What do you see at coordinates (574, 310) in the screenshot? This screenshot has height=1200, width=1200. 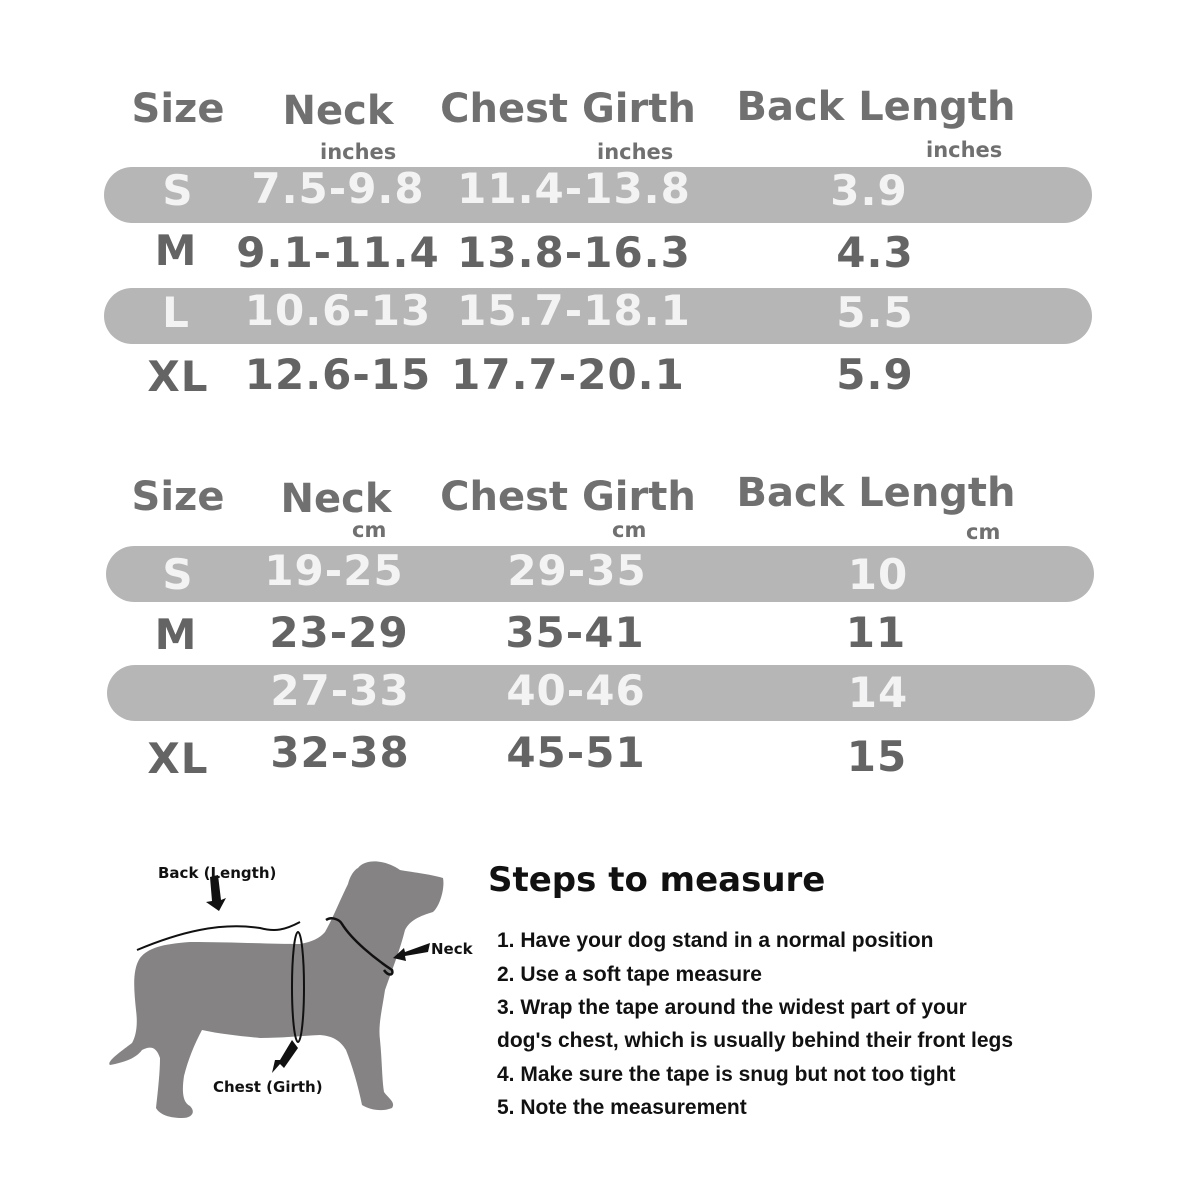 I see `chest-cell: 15.7-18.1` at bounding box center [574, 310].